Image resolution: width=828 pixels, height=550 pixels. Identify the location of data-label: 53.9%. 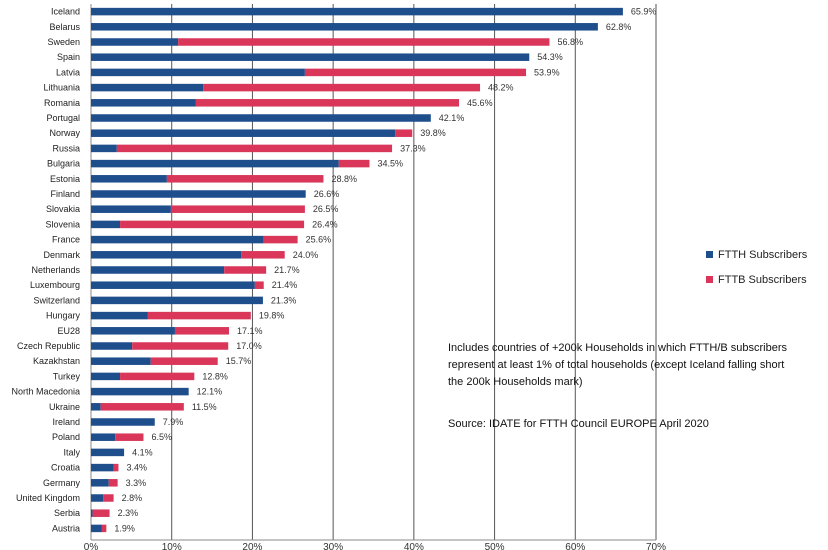
(547, 72).